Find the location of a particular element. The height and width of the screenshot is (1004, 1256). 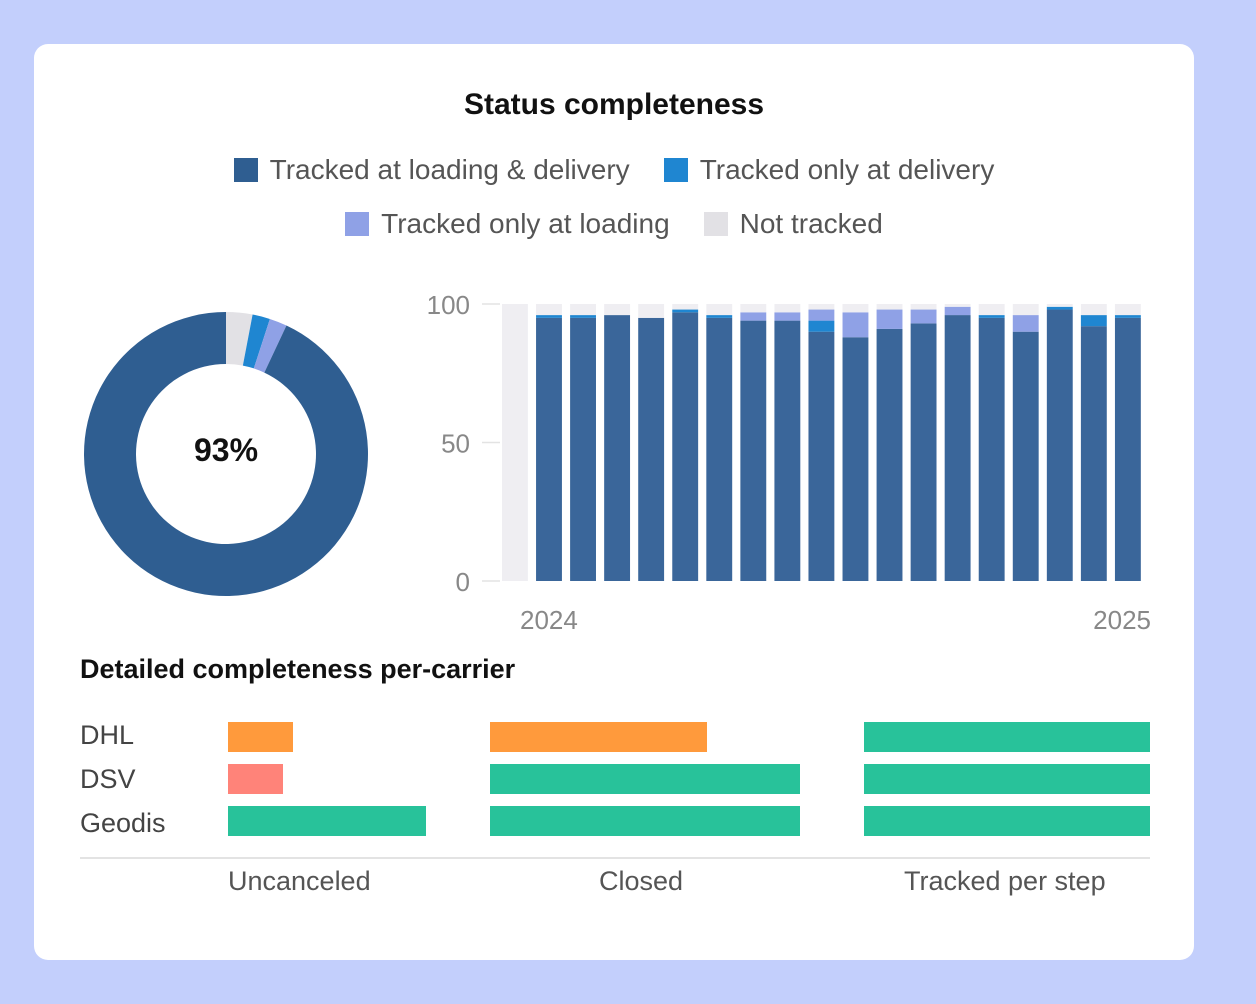

legend-label: Not tracked is located at coordinates (811, 223).